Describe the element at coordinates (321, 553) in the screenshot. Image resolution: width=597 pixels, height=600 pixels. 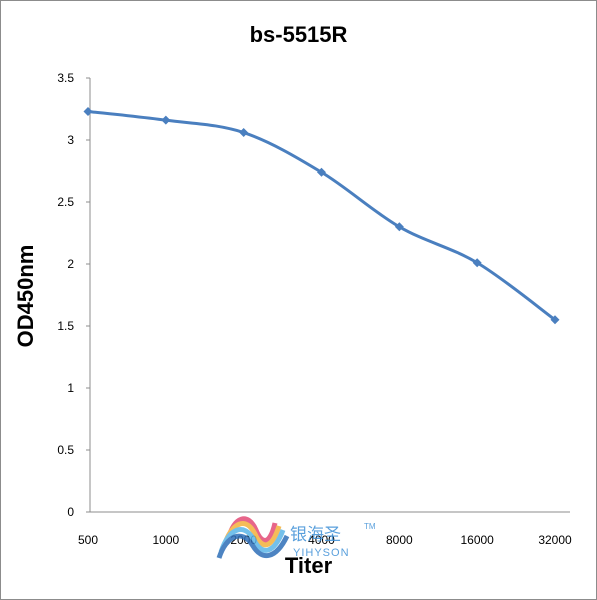
I see `watermark-english-text: YIHYSON` at that location.